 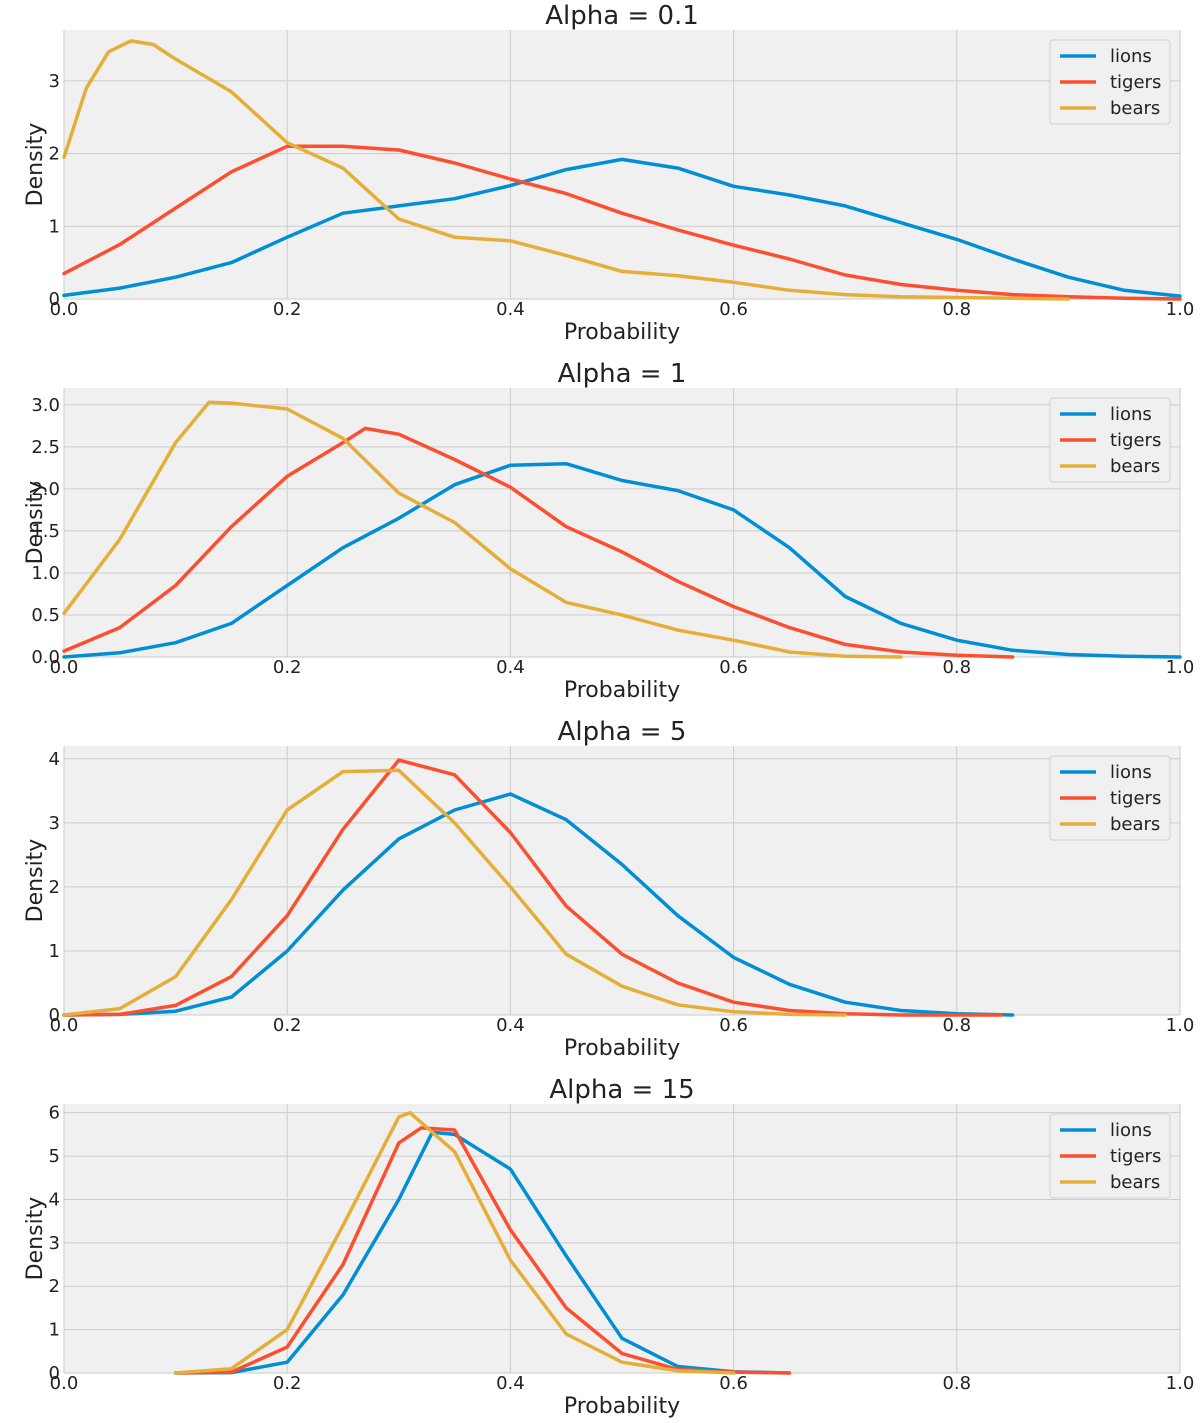 What do you see at coordinates (622, 732) in the screenshot?
I see `chart-title: Alpha = 5` at bounding box center [622, 732].